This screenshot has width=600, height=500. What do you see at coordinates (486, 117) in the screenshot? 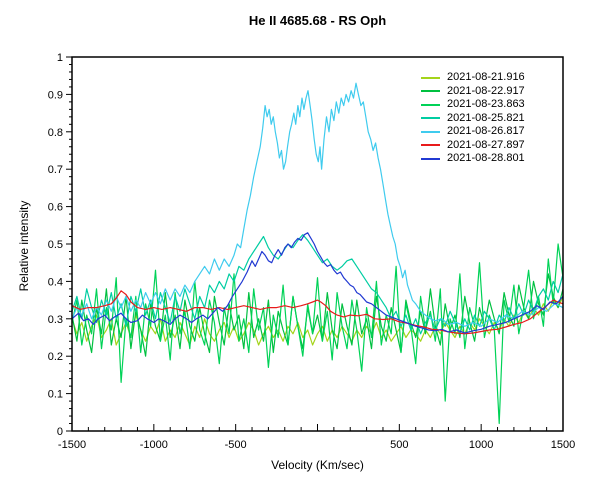
I see `legend-label: 2021-08-25.821` at bounding box center [486, 117].